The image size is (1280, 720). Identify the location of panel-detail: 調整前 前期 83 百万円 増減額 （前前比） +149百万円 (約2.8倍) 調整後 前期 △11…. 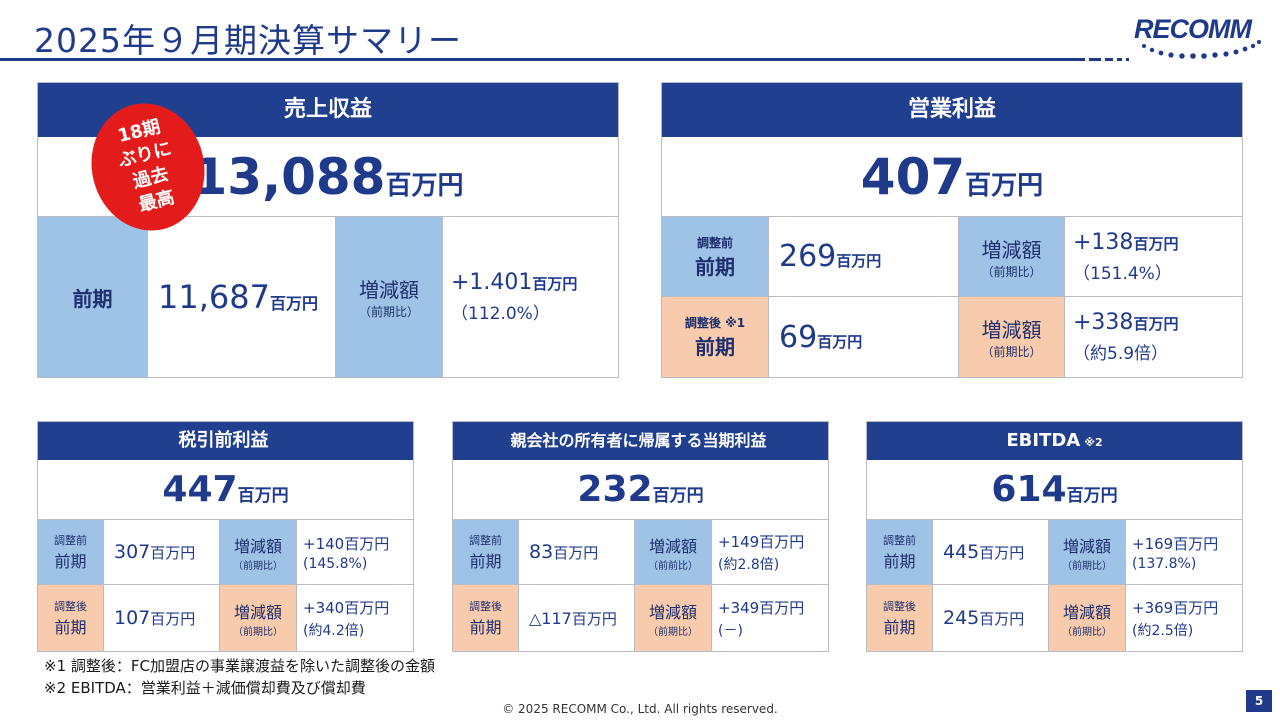
(640, 585).